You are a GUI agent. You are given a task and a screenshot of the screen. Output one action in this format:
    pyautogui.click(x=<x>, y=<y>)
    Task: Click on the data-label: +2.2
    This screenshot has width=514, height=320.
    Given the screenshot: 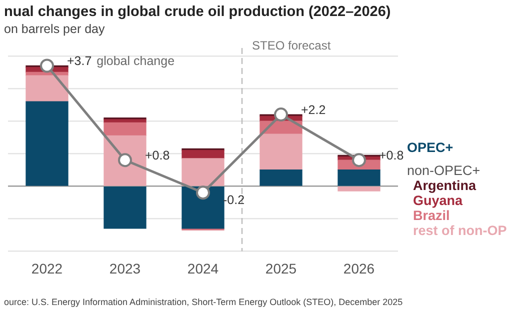 What is the action you would take?
    pyautogui.click(x=313, y=110)
    